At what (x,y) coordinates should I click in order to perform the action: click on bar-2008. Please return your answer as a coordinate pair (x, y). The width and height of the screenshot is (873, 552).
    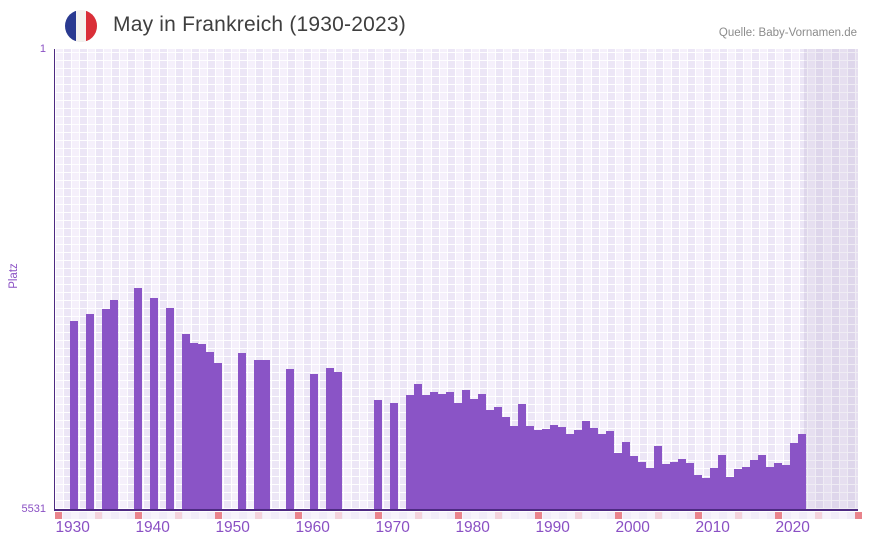
    Looking at the image, I should click on (698, 492).